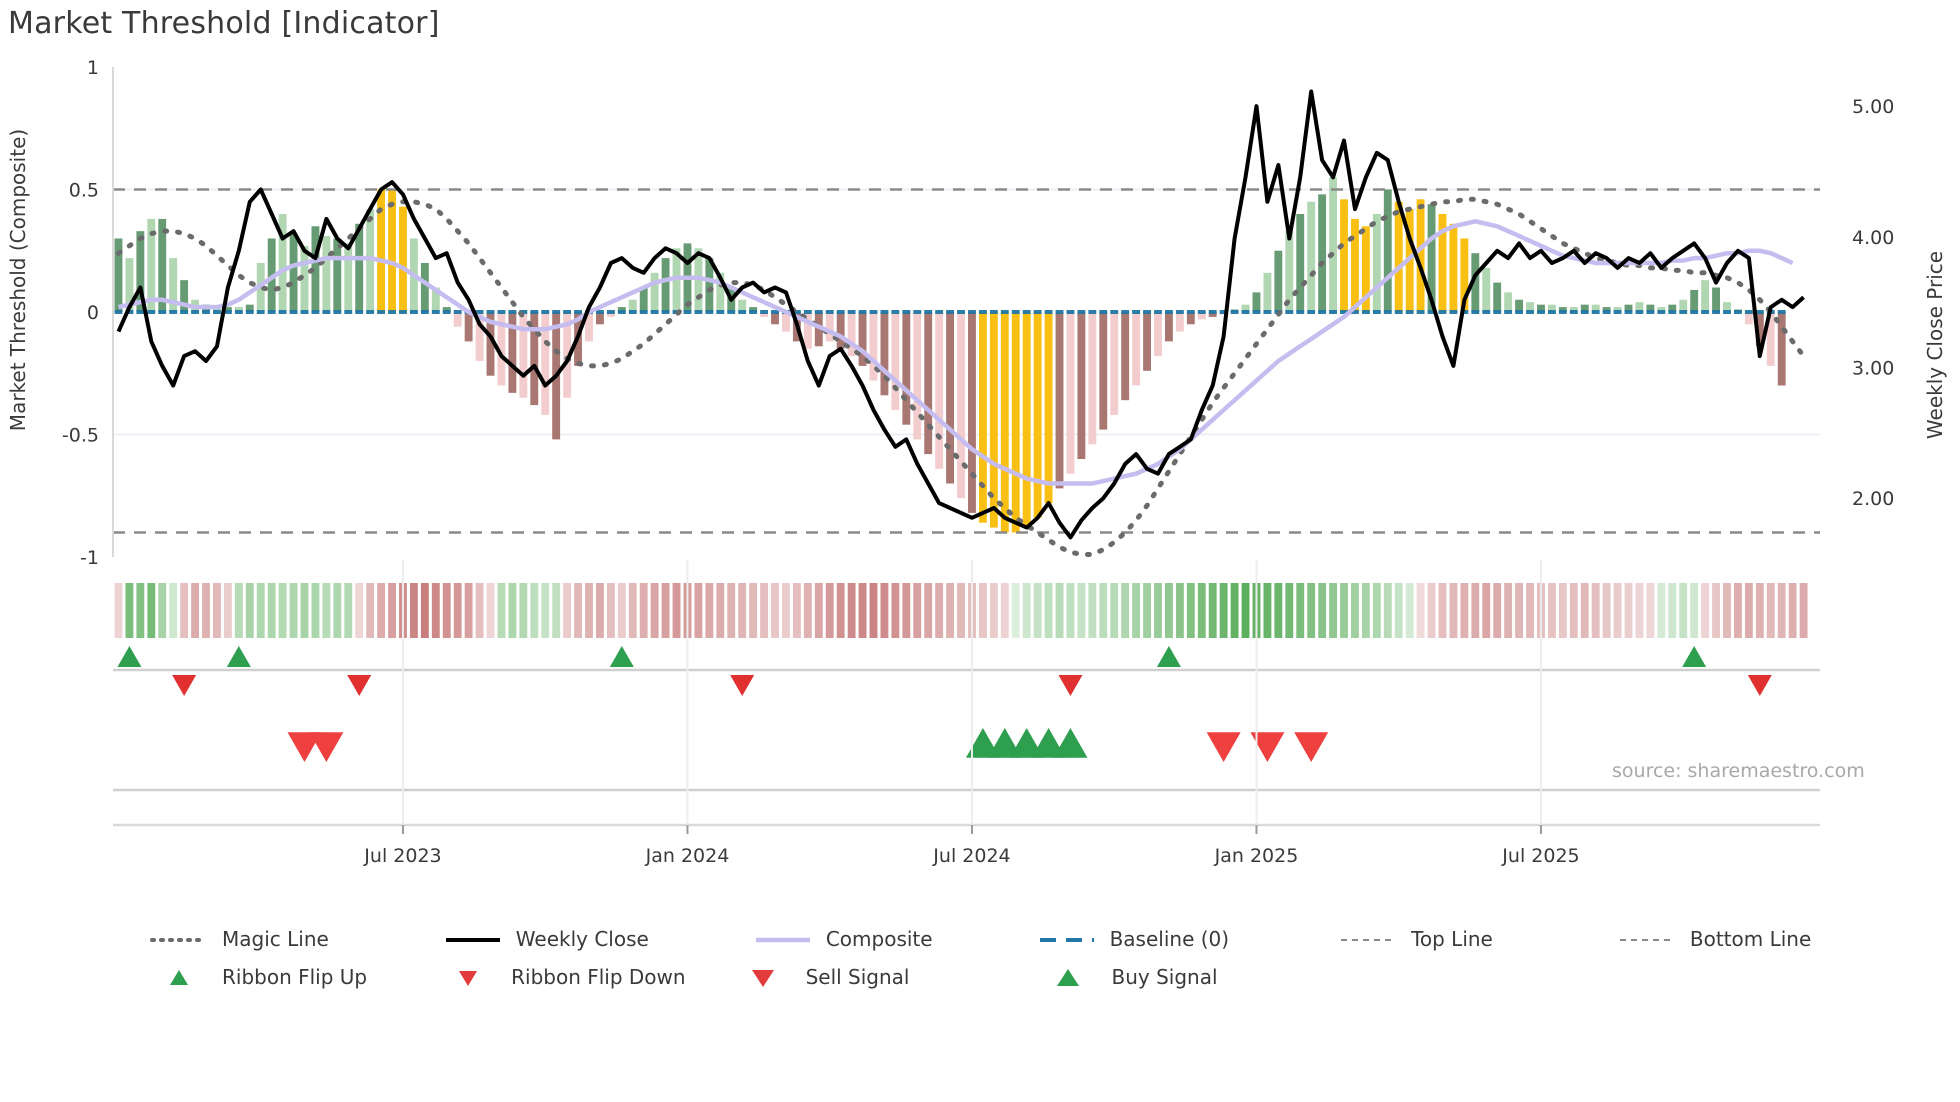  I want to click on legend-item-sell-signal: Sell Signal, so click(821, 977).